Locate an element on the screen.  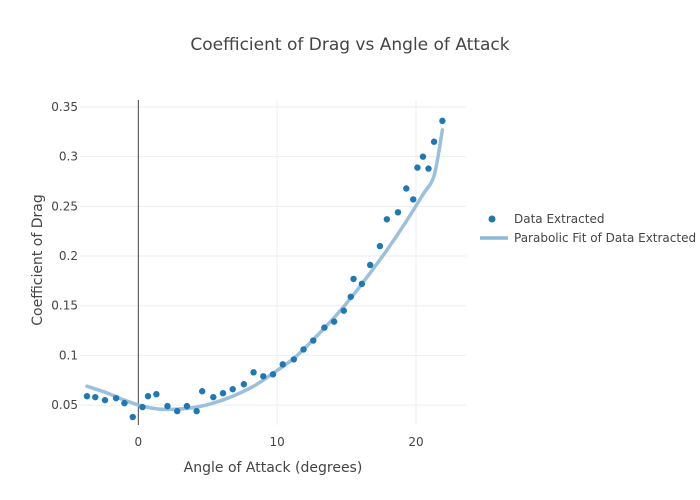
y-tick-label: 0.1 is located at coordinates (68, 355).